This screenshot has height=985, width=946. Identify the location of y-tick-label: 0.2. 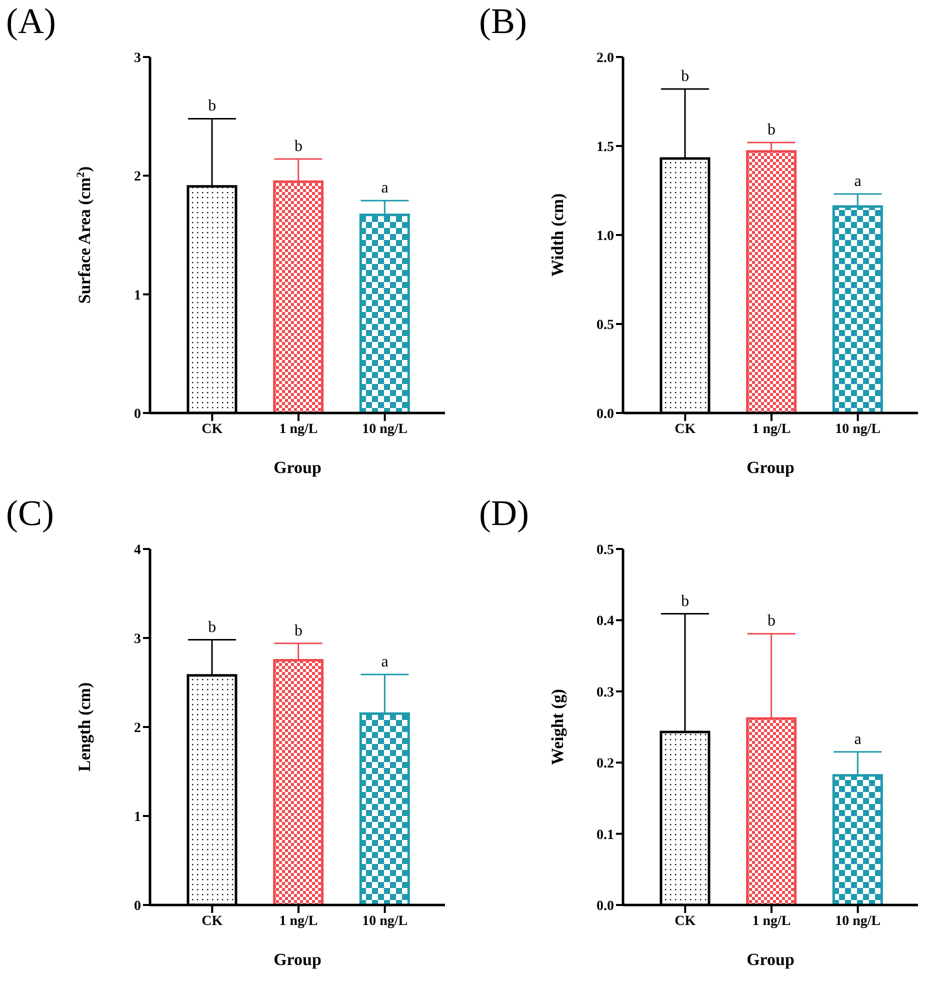
(605, 764).